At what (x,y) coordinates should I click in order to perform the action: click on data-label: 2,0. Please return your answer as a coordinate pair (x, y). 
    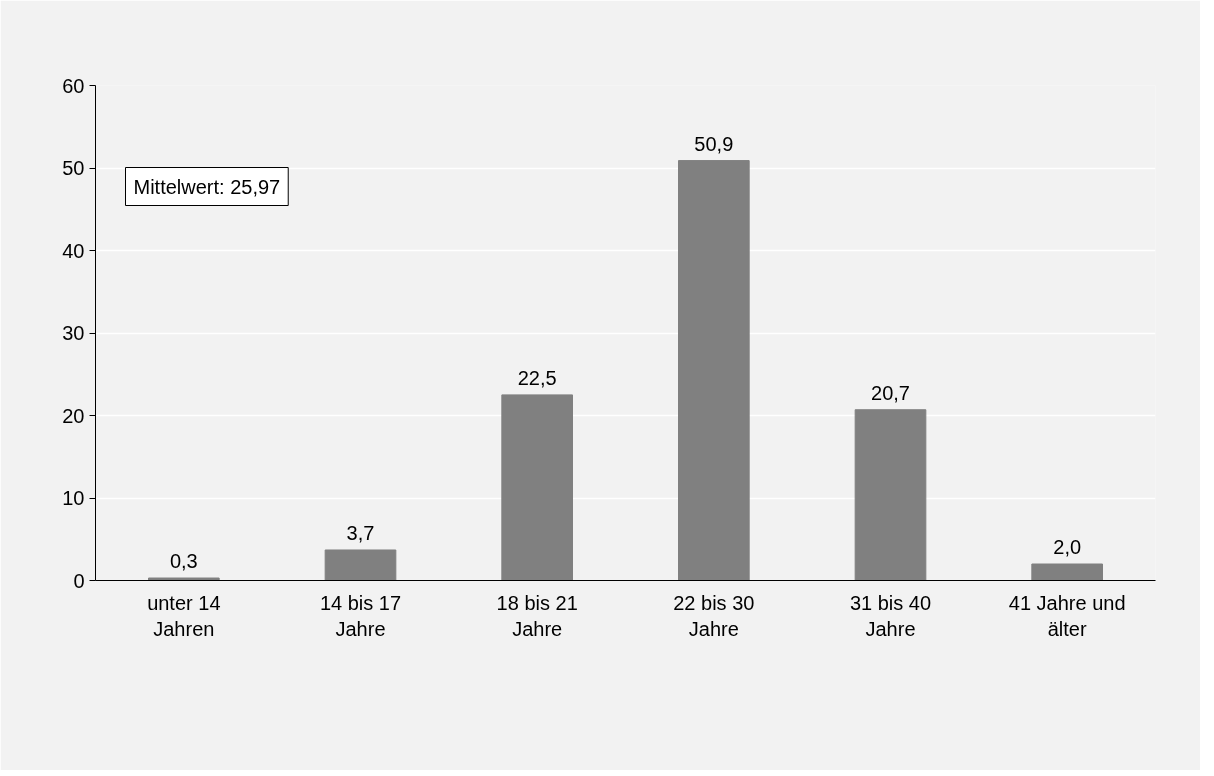
    Looking at the image, I should click on (1067, 547).